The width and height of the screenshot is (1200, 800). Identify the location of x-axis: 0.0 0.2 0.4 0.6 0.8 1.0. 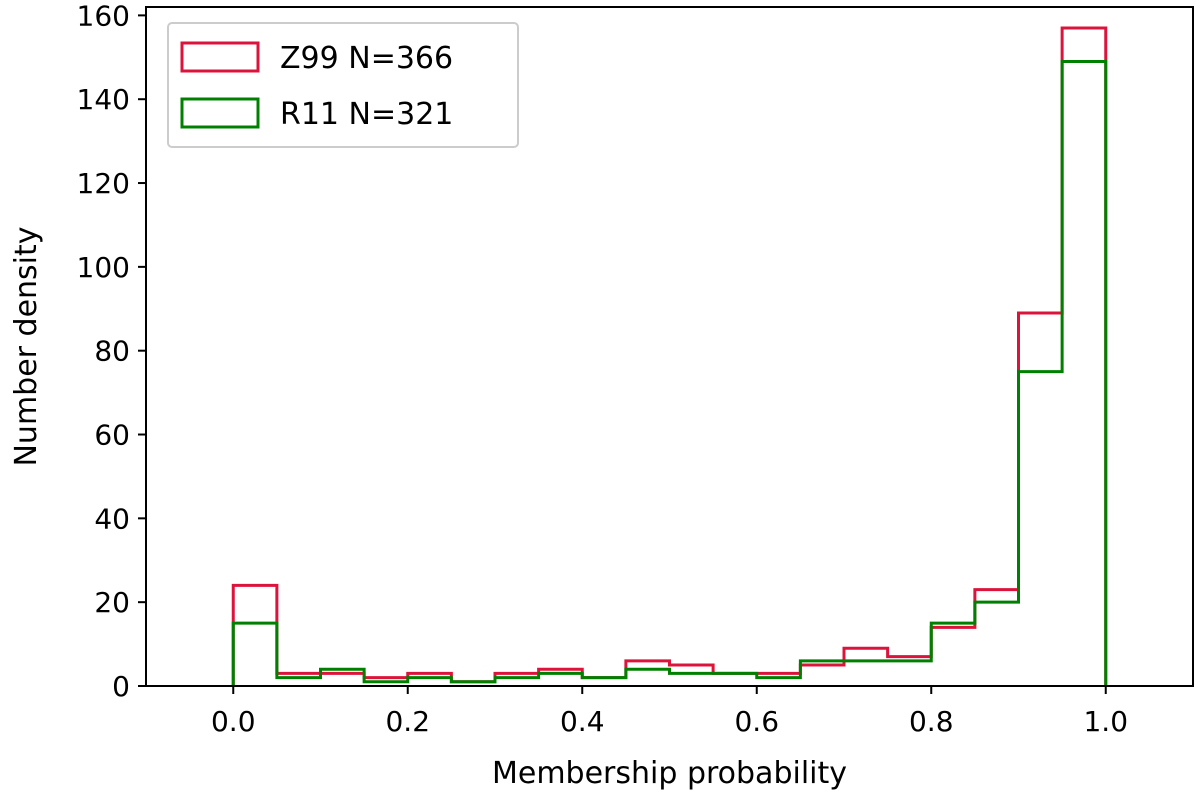
(669, 712).